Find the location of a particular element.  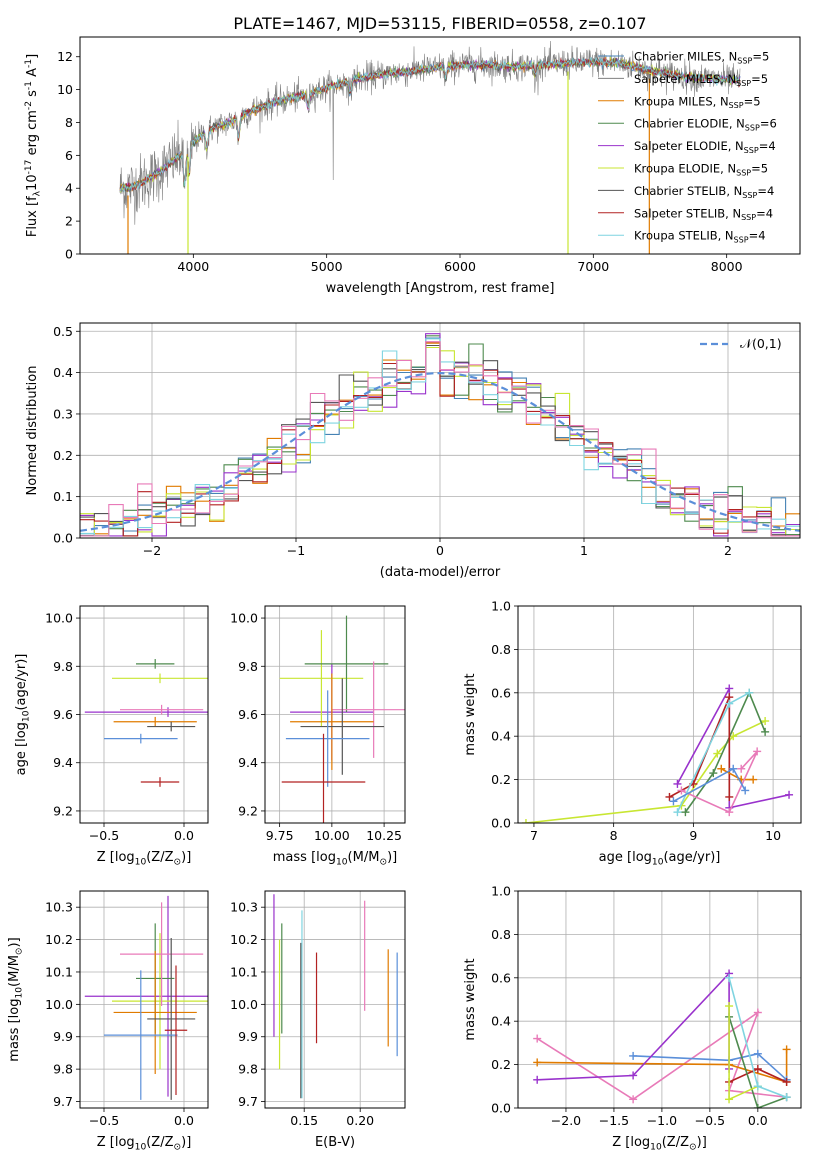

axis-label-y: Normed distribution is located at coordinates (32, 431).